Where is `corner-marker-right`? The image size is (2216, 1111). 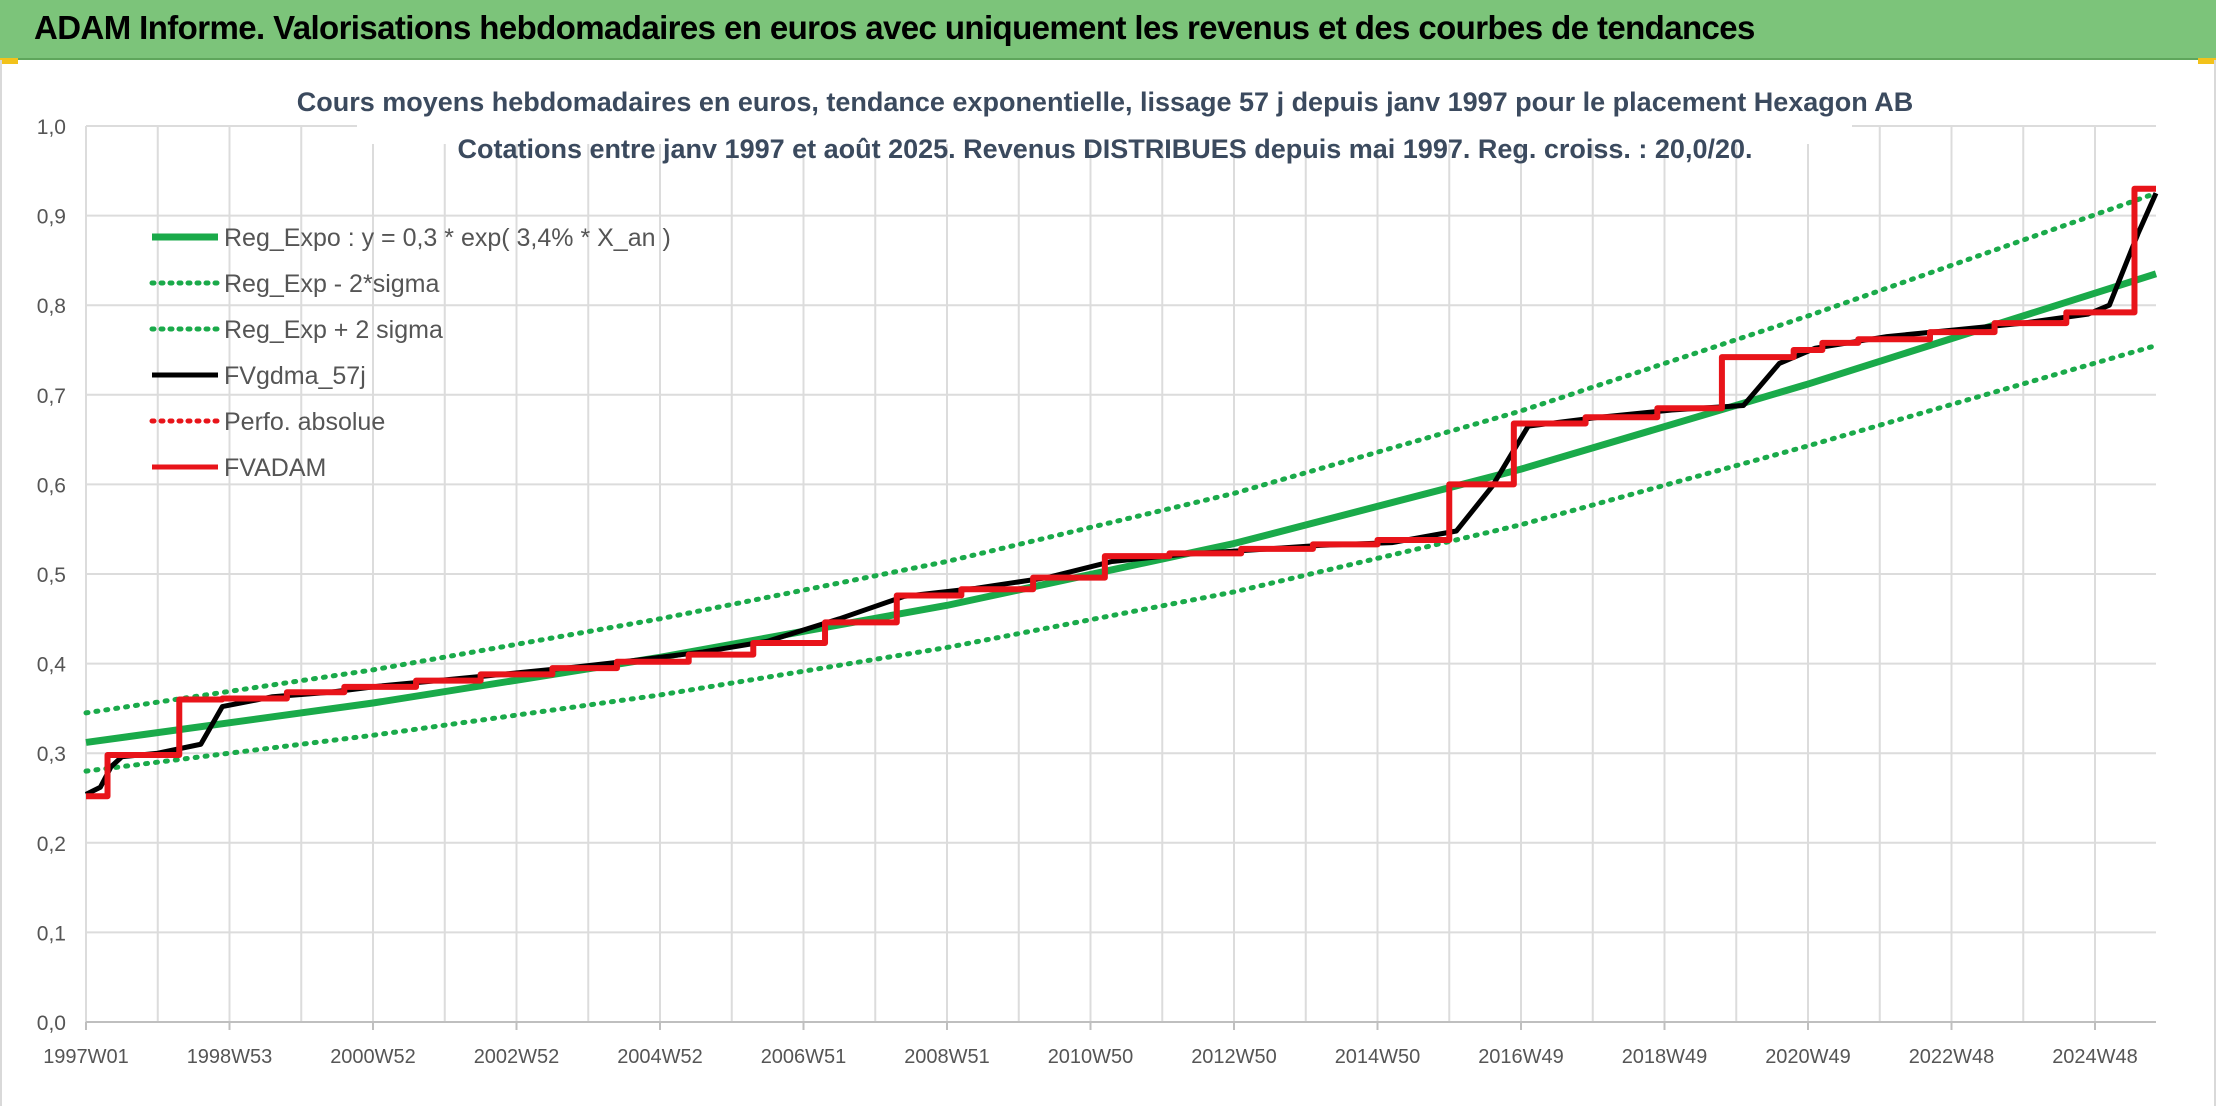
corner-marker-right is located at coordinates (2207, 61).